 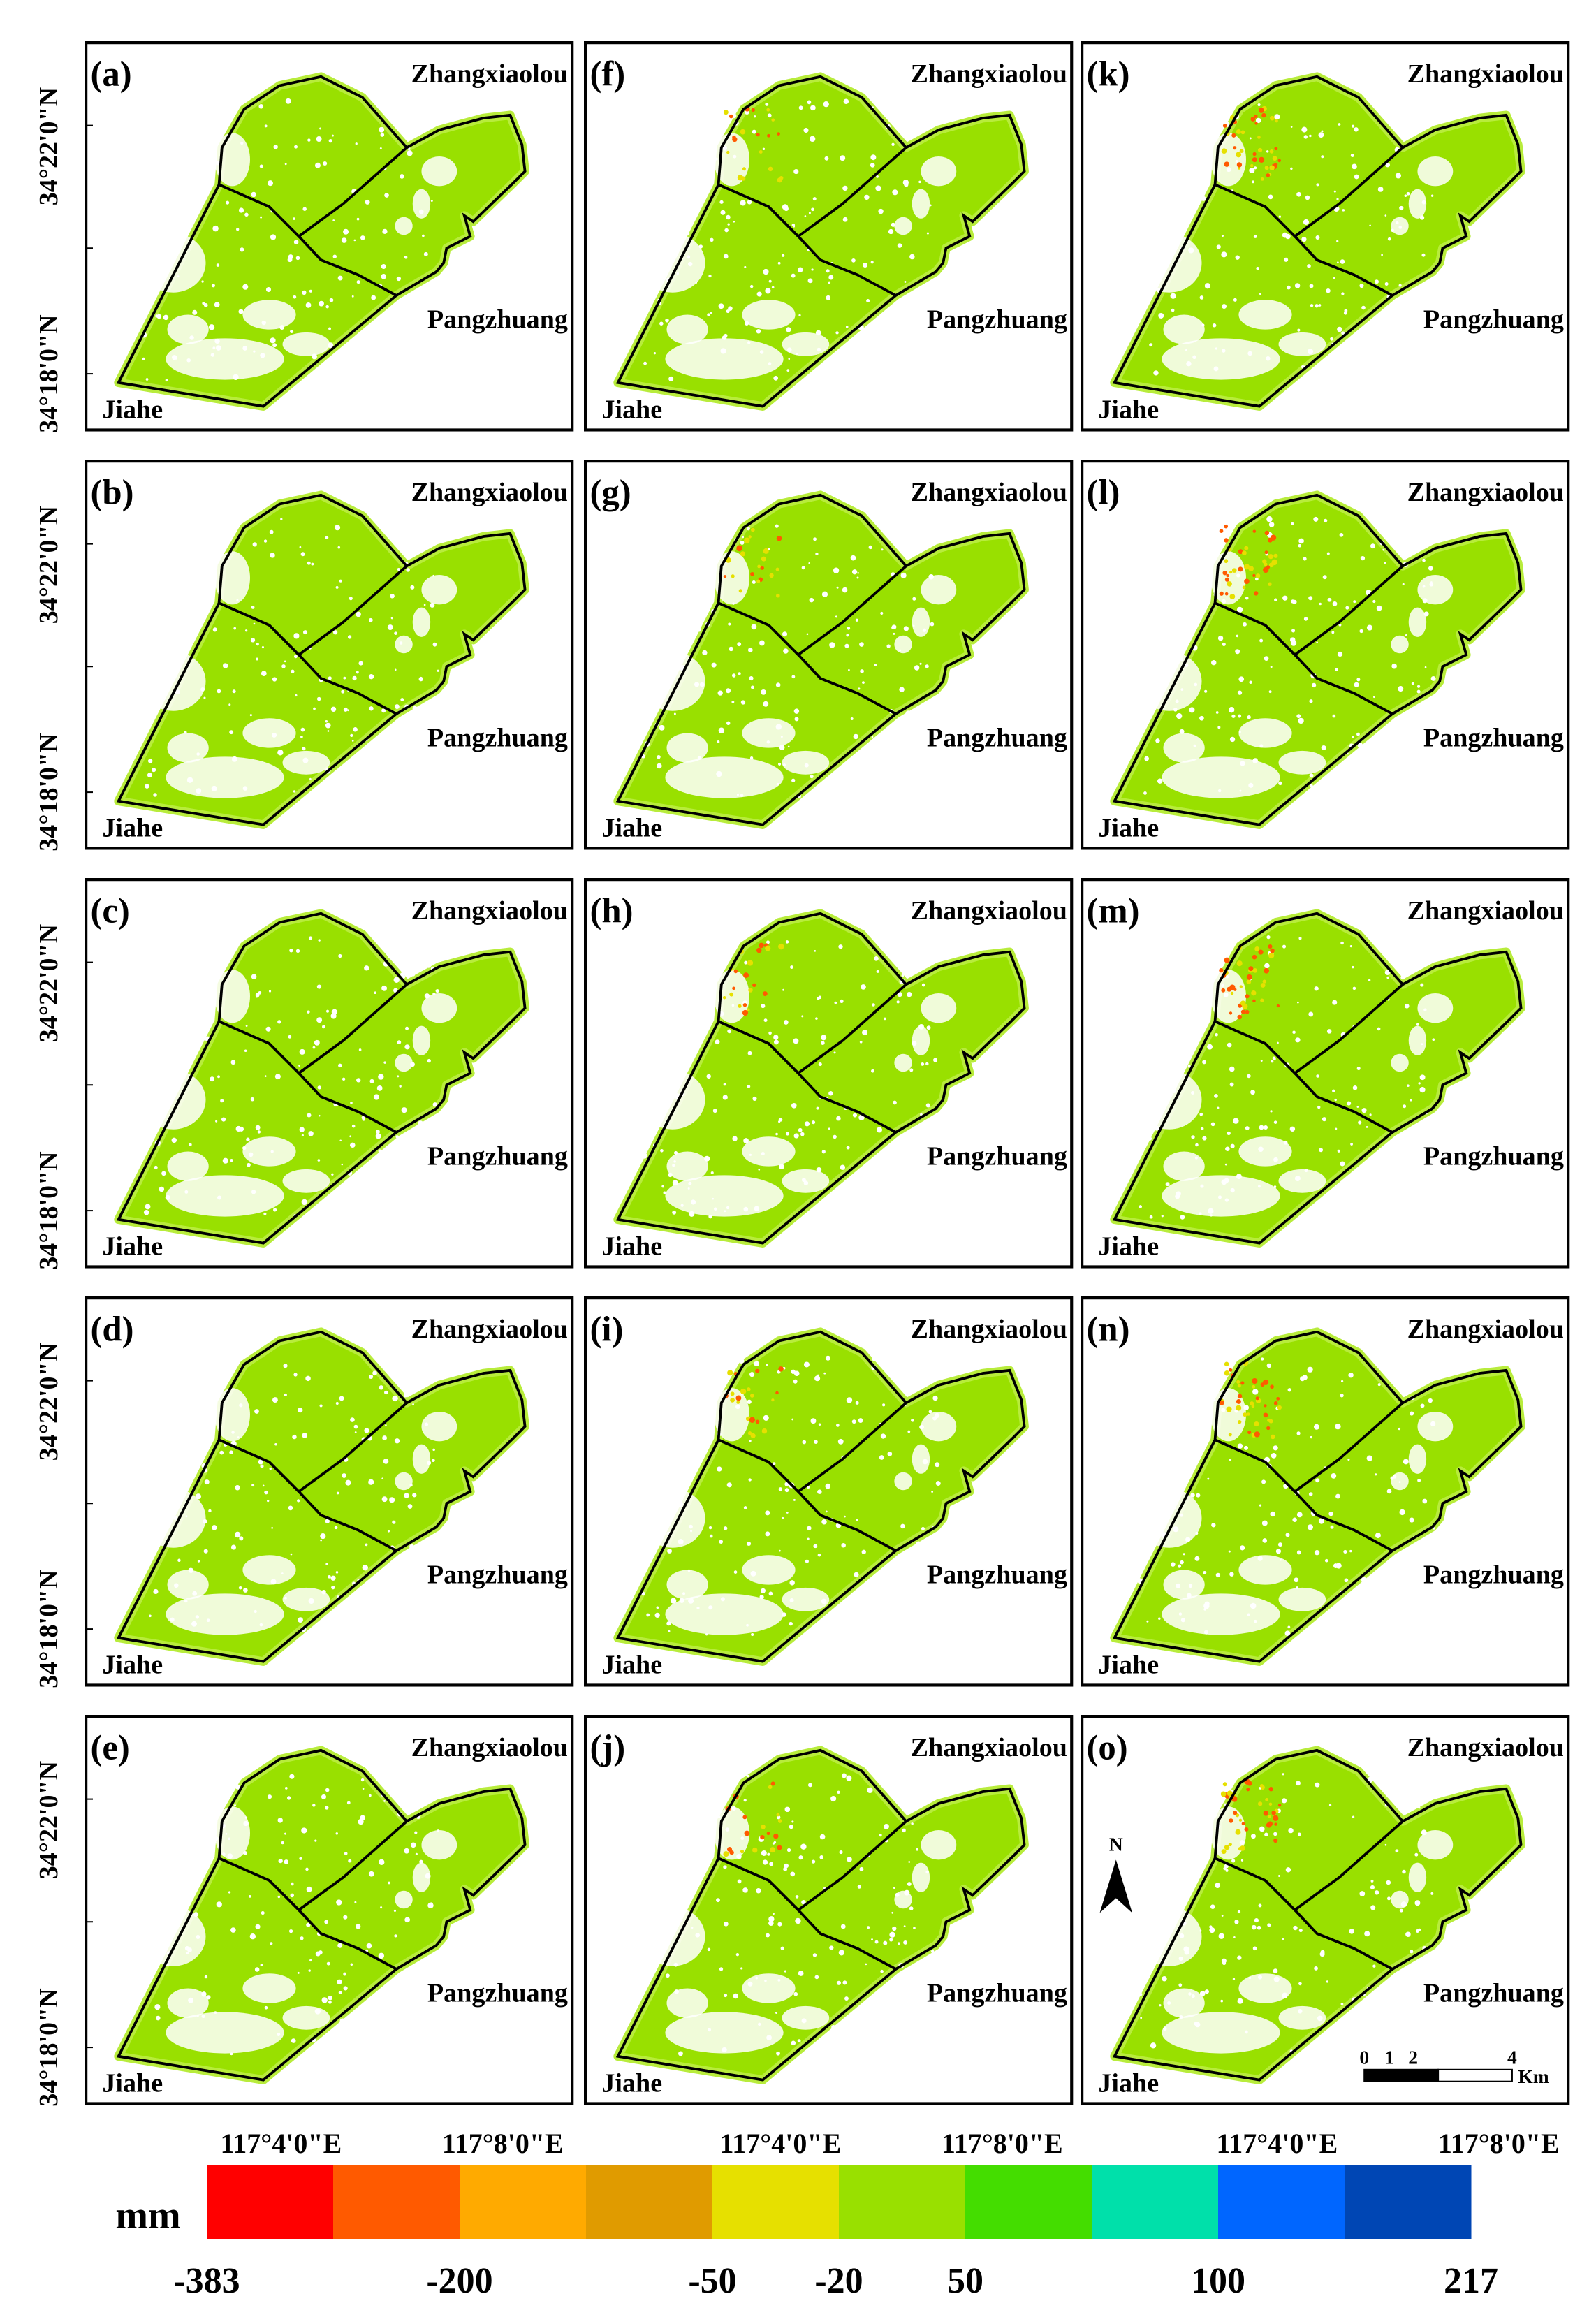 I want to click on town-label: Jiahe, so click(x=1128, y=2083).